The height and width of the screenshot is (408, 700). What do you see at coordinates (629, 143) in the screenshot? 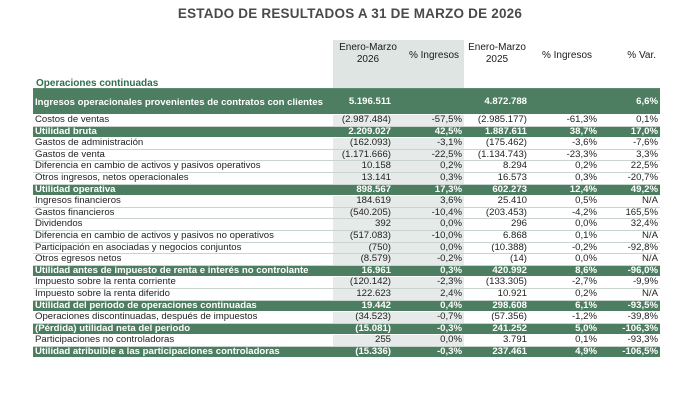
I see `variation: -7,6%` at bounding box center [629, 143].